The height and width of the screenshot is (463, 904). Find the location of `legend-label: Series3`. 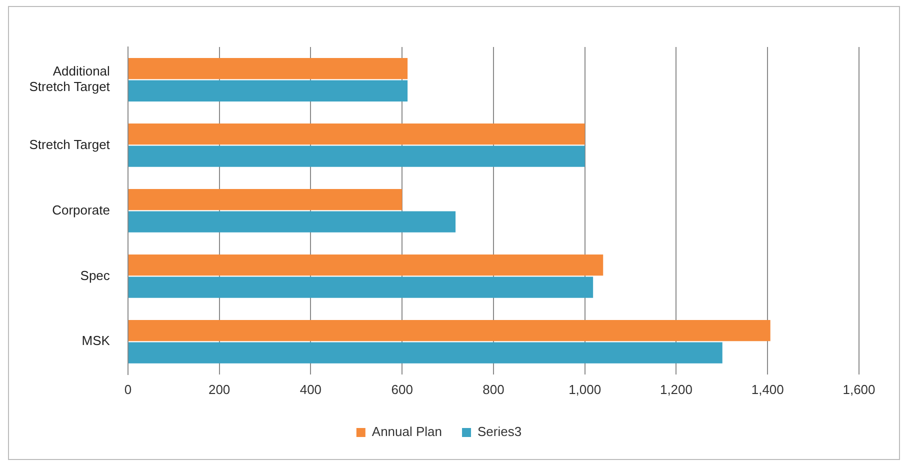

legend-label: Series3 is located at coordinates (500, 432).